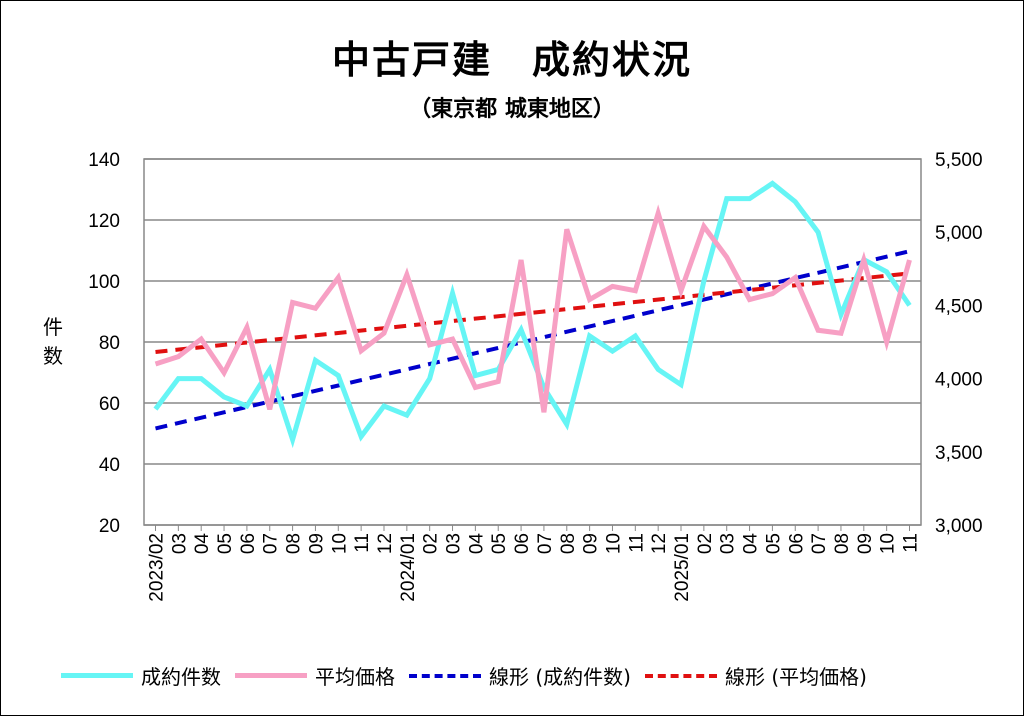 Image resolution: width=1024 pixels, height=716 pixels. I want to click on y-tick-label: 100, so click(104, 282).